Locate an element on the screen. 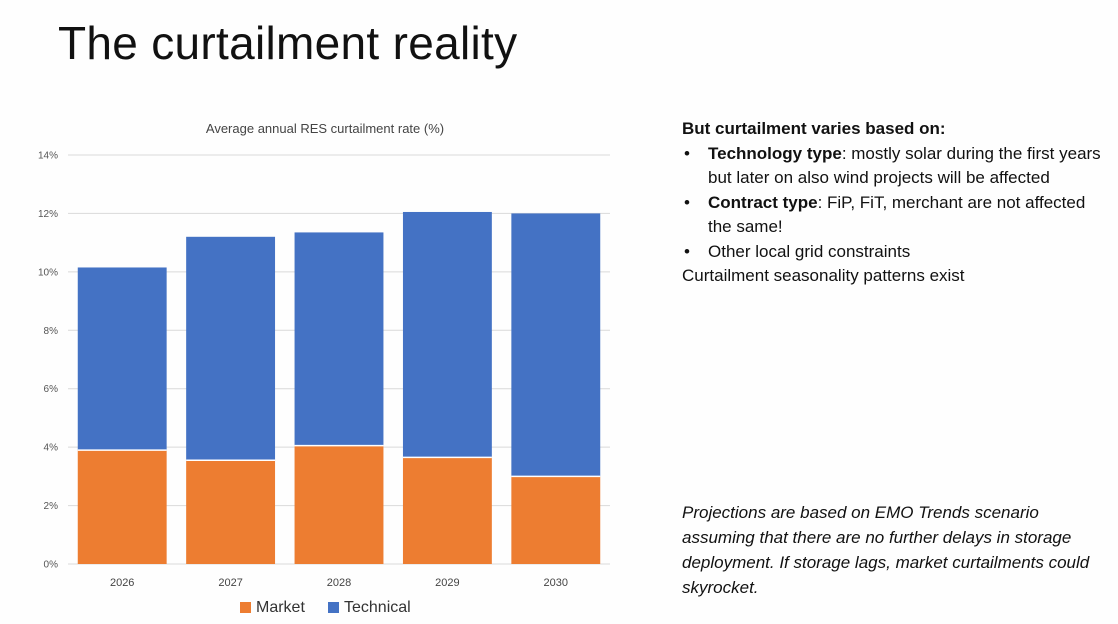 The image size is (1118, 624). bullet-bold: Technology type is located at coordinates (775, 153).